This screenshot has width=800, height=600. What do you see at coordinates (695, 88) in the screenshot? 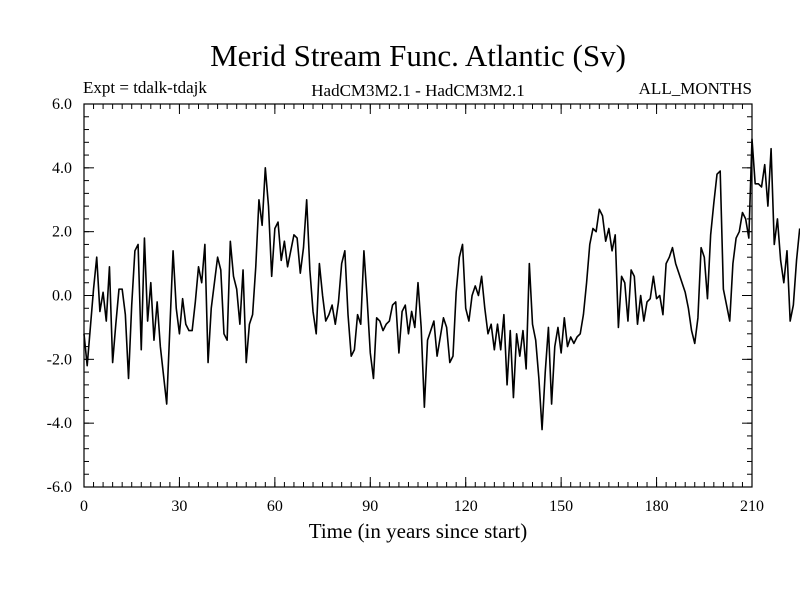
I see `subtitle-months: ALL_MONTHS` at bounding box center [695, 88].